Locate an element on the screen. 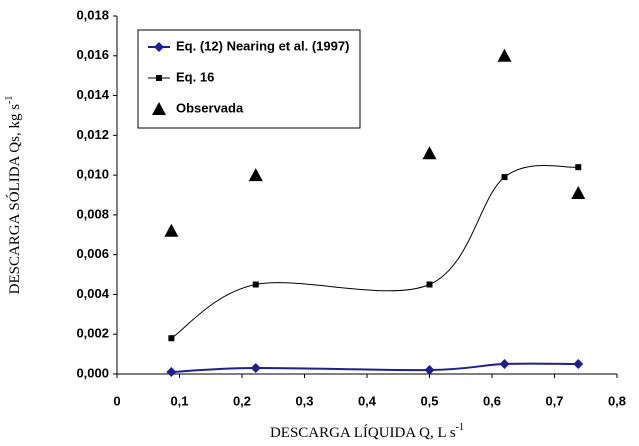 This screenshot has height=446, width=639. x-axis-title-sup: -1 is located at coordinates (460, 427).